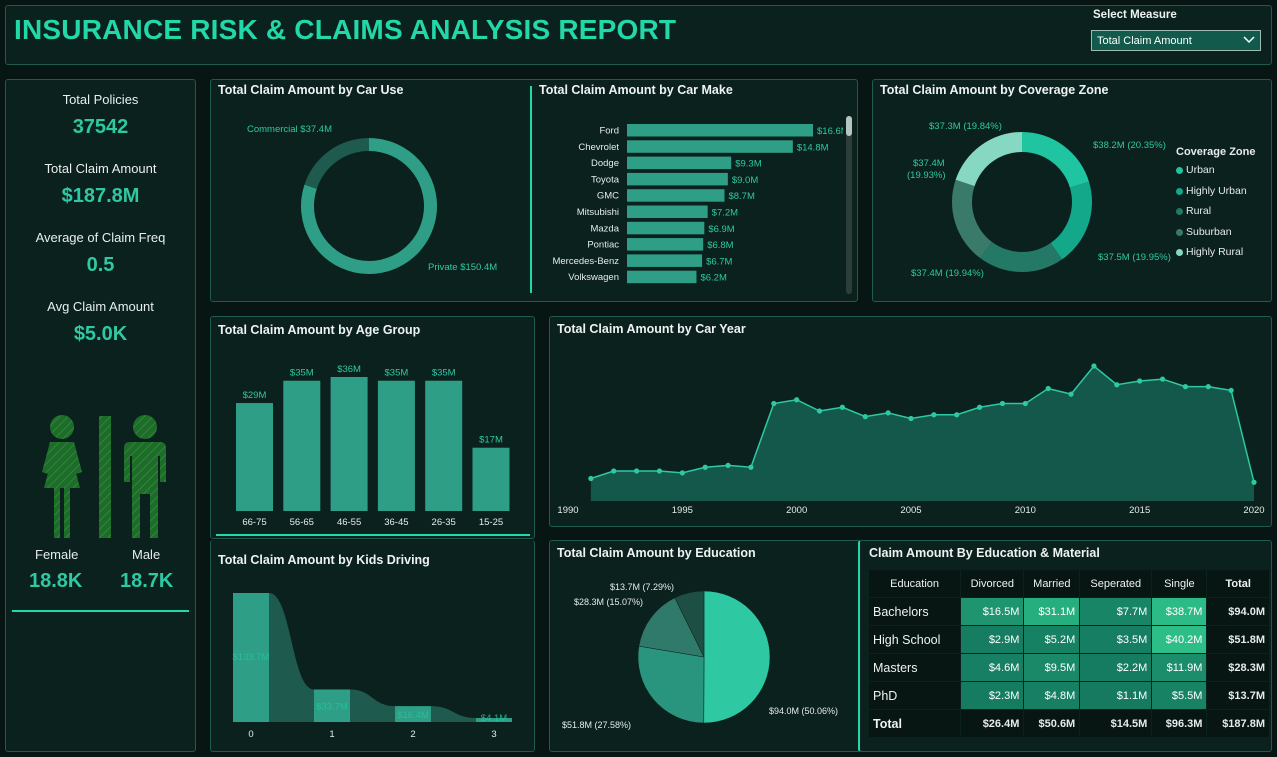 The height and width of the screenshot is (757, 1277). What do you see at coordinates (1200, 170) in the screenshot?
I see `coverage-legend-label: Urban` at bounding box center [1200, 170].